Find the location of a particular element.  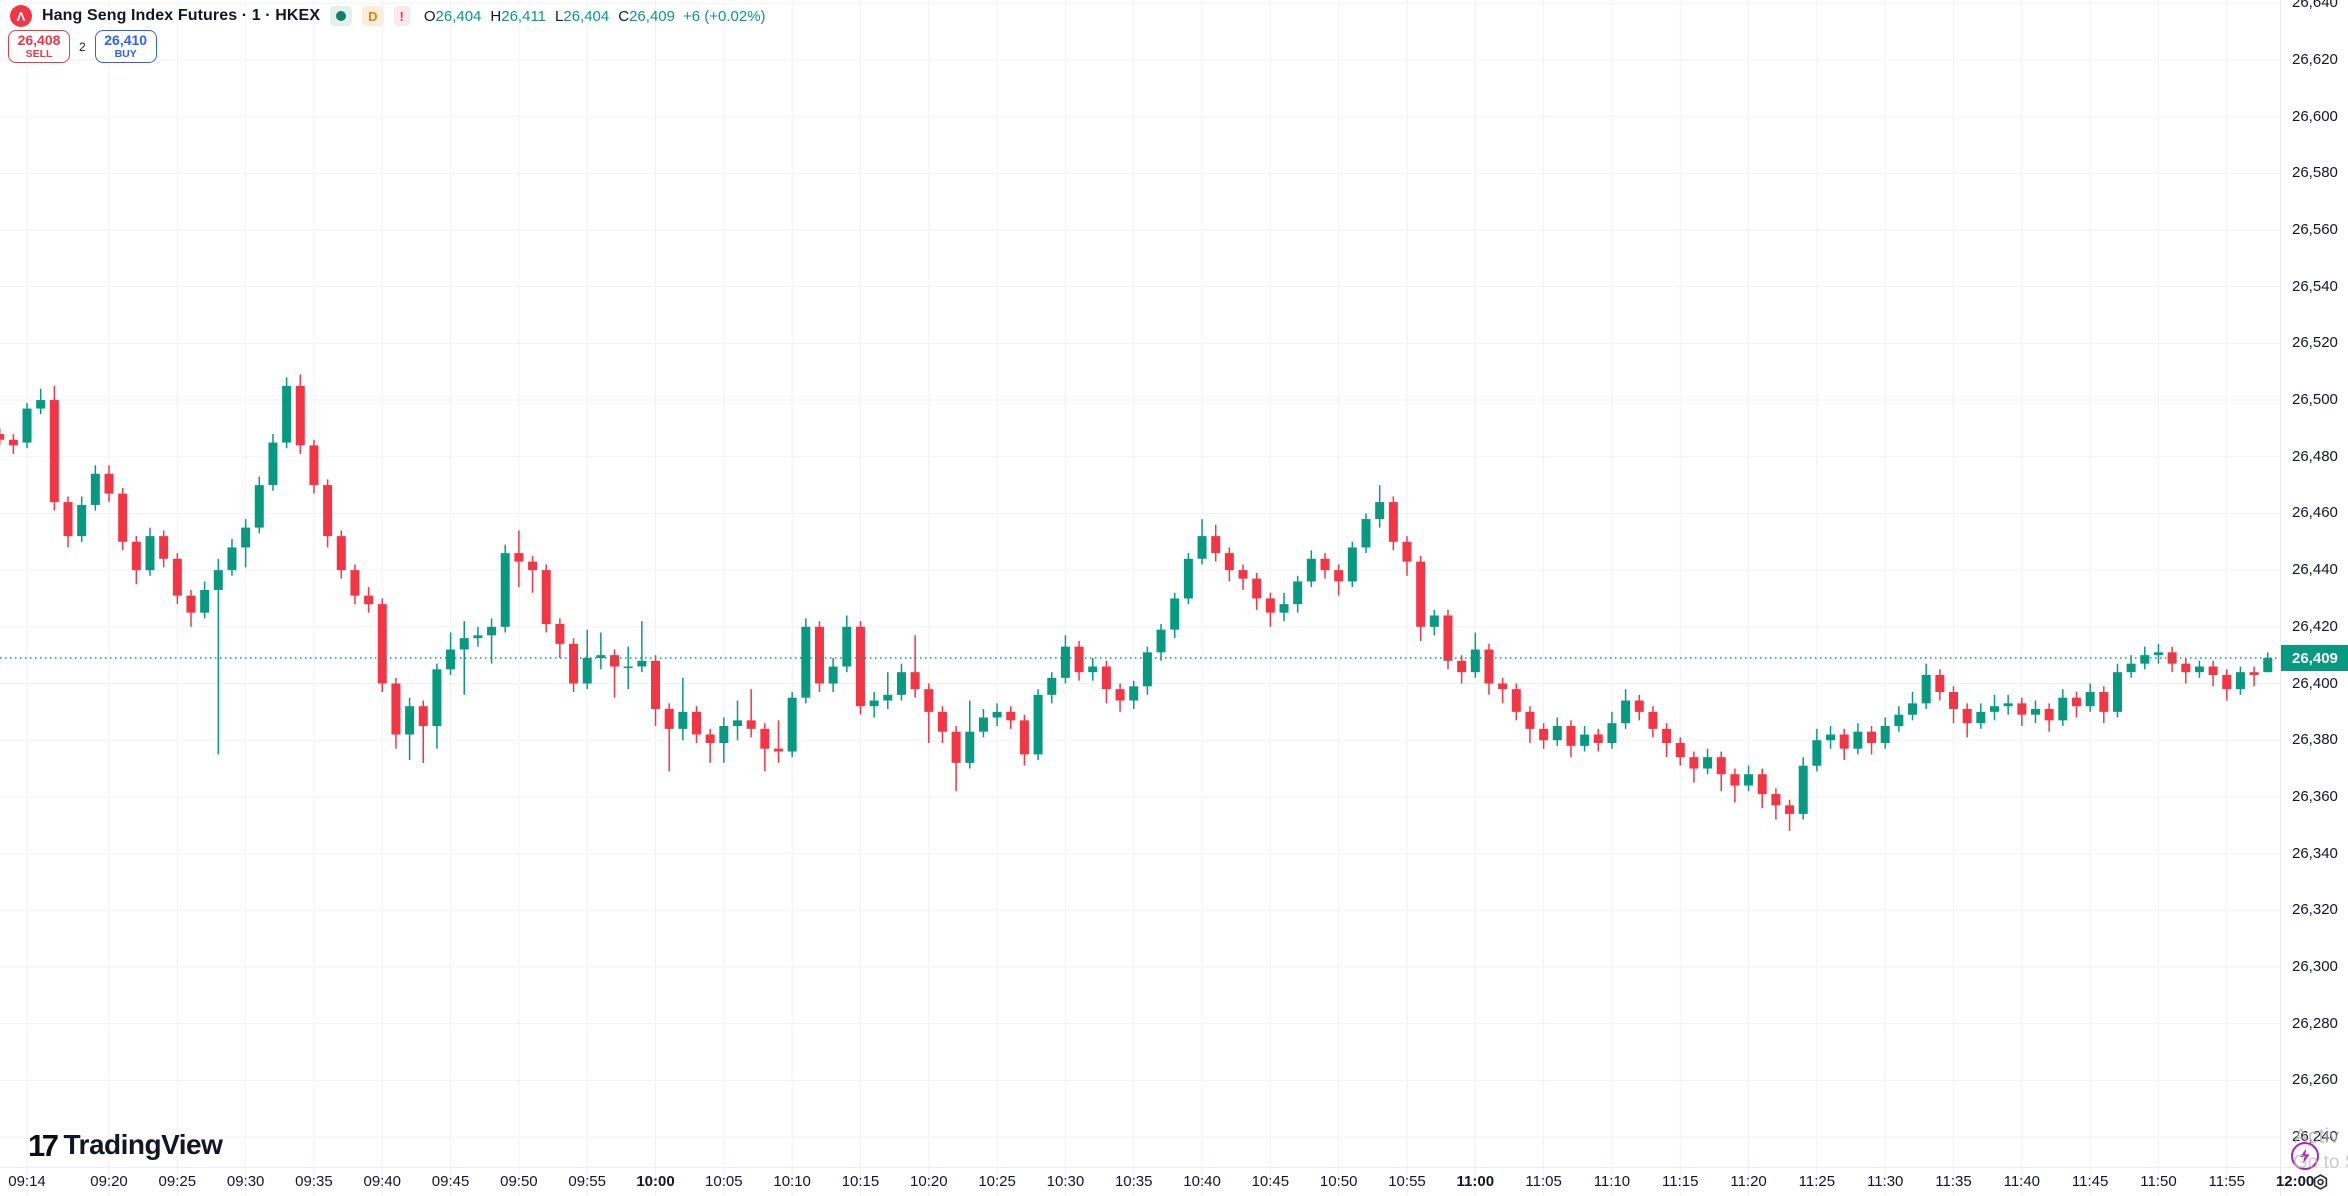

change-value: +6 (+0.02%) is located at coordinates (724, 16).